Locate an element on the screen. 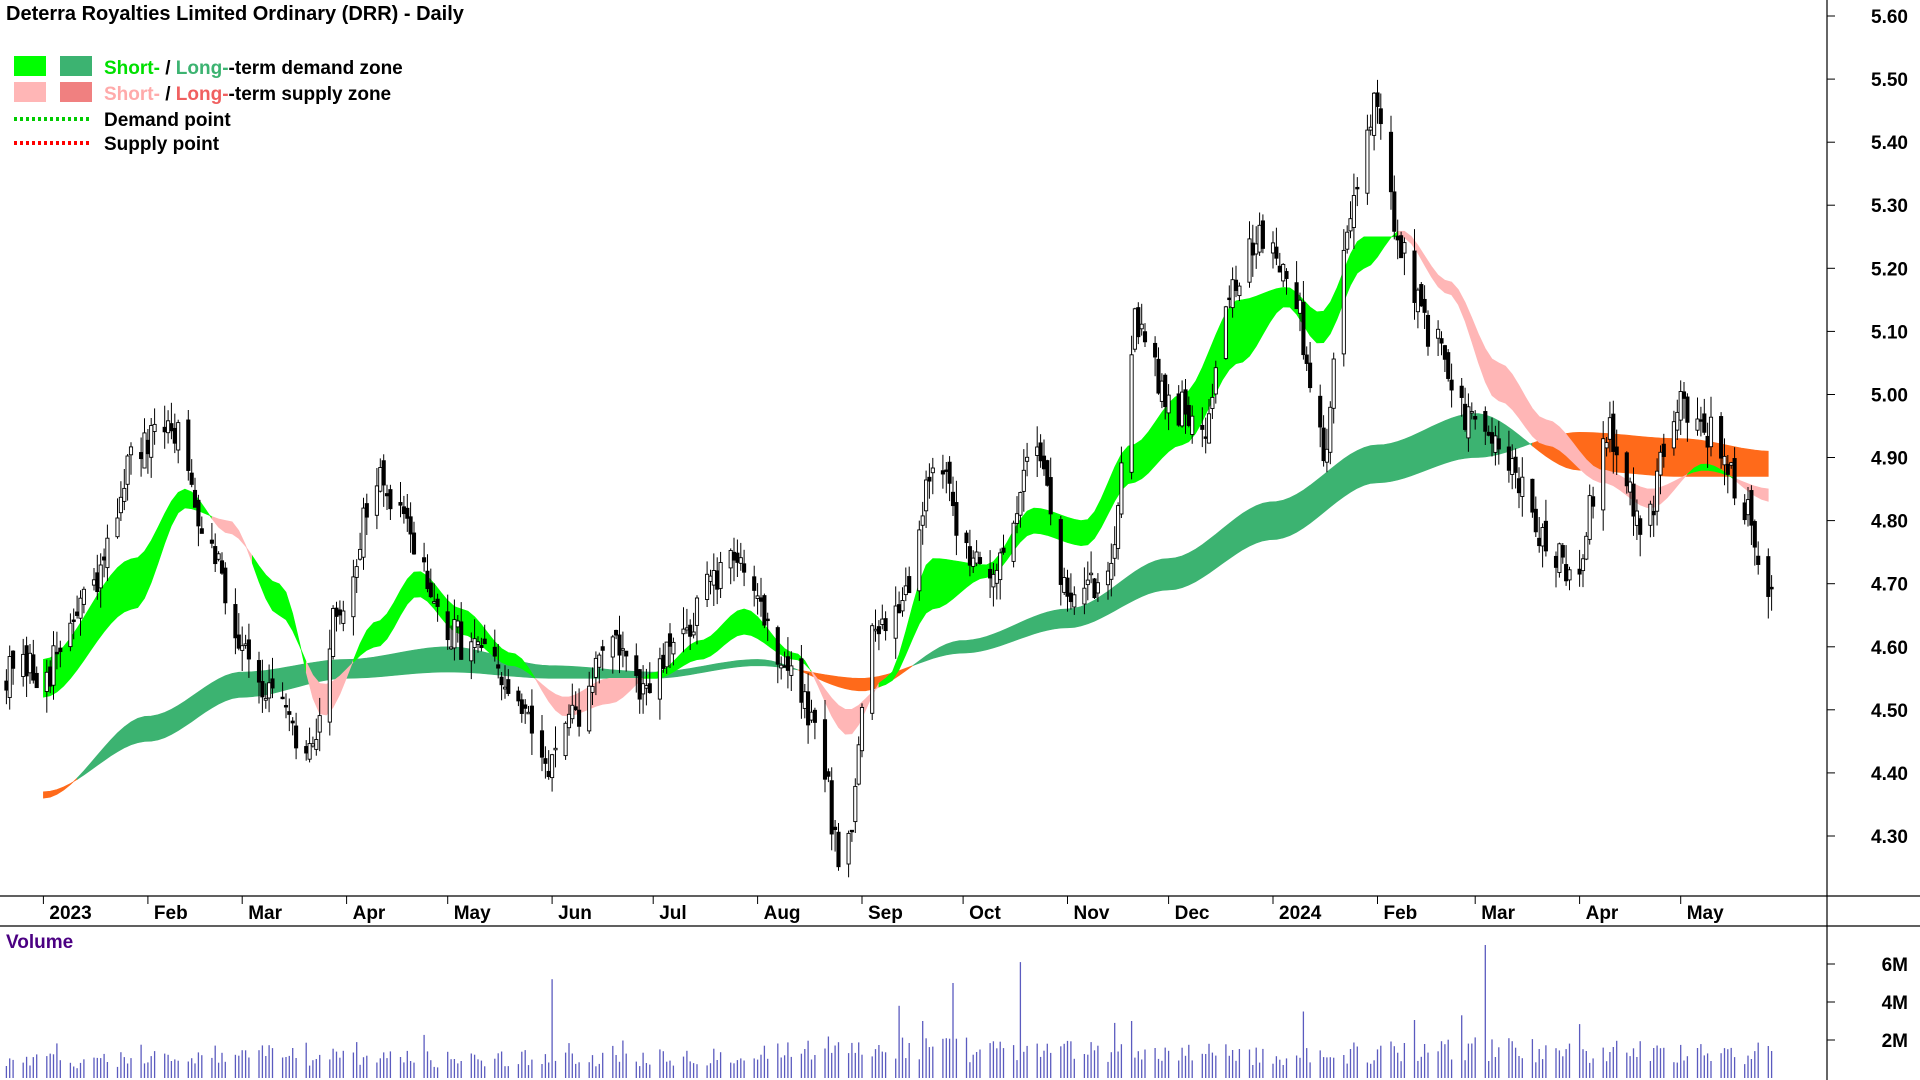 Image resolution: width=1920 pixels, height=1080 pixels. legend-swatch-short-supply is located at coordinates (30, 92).